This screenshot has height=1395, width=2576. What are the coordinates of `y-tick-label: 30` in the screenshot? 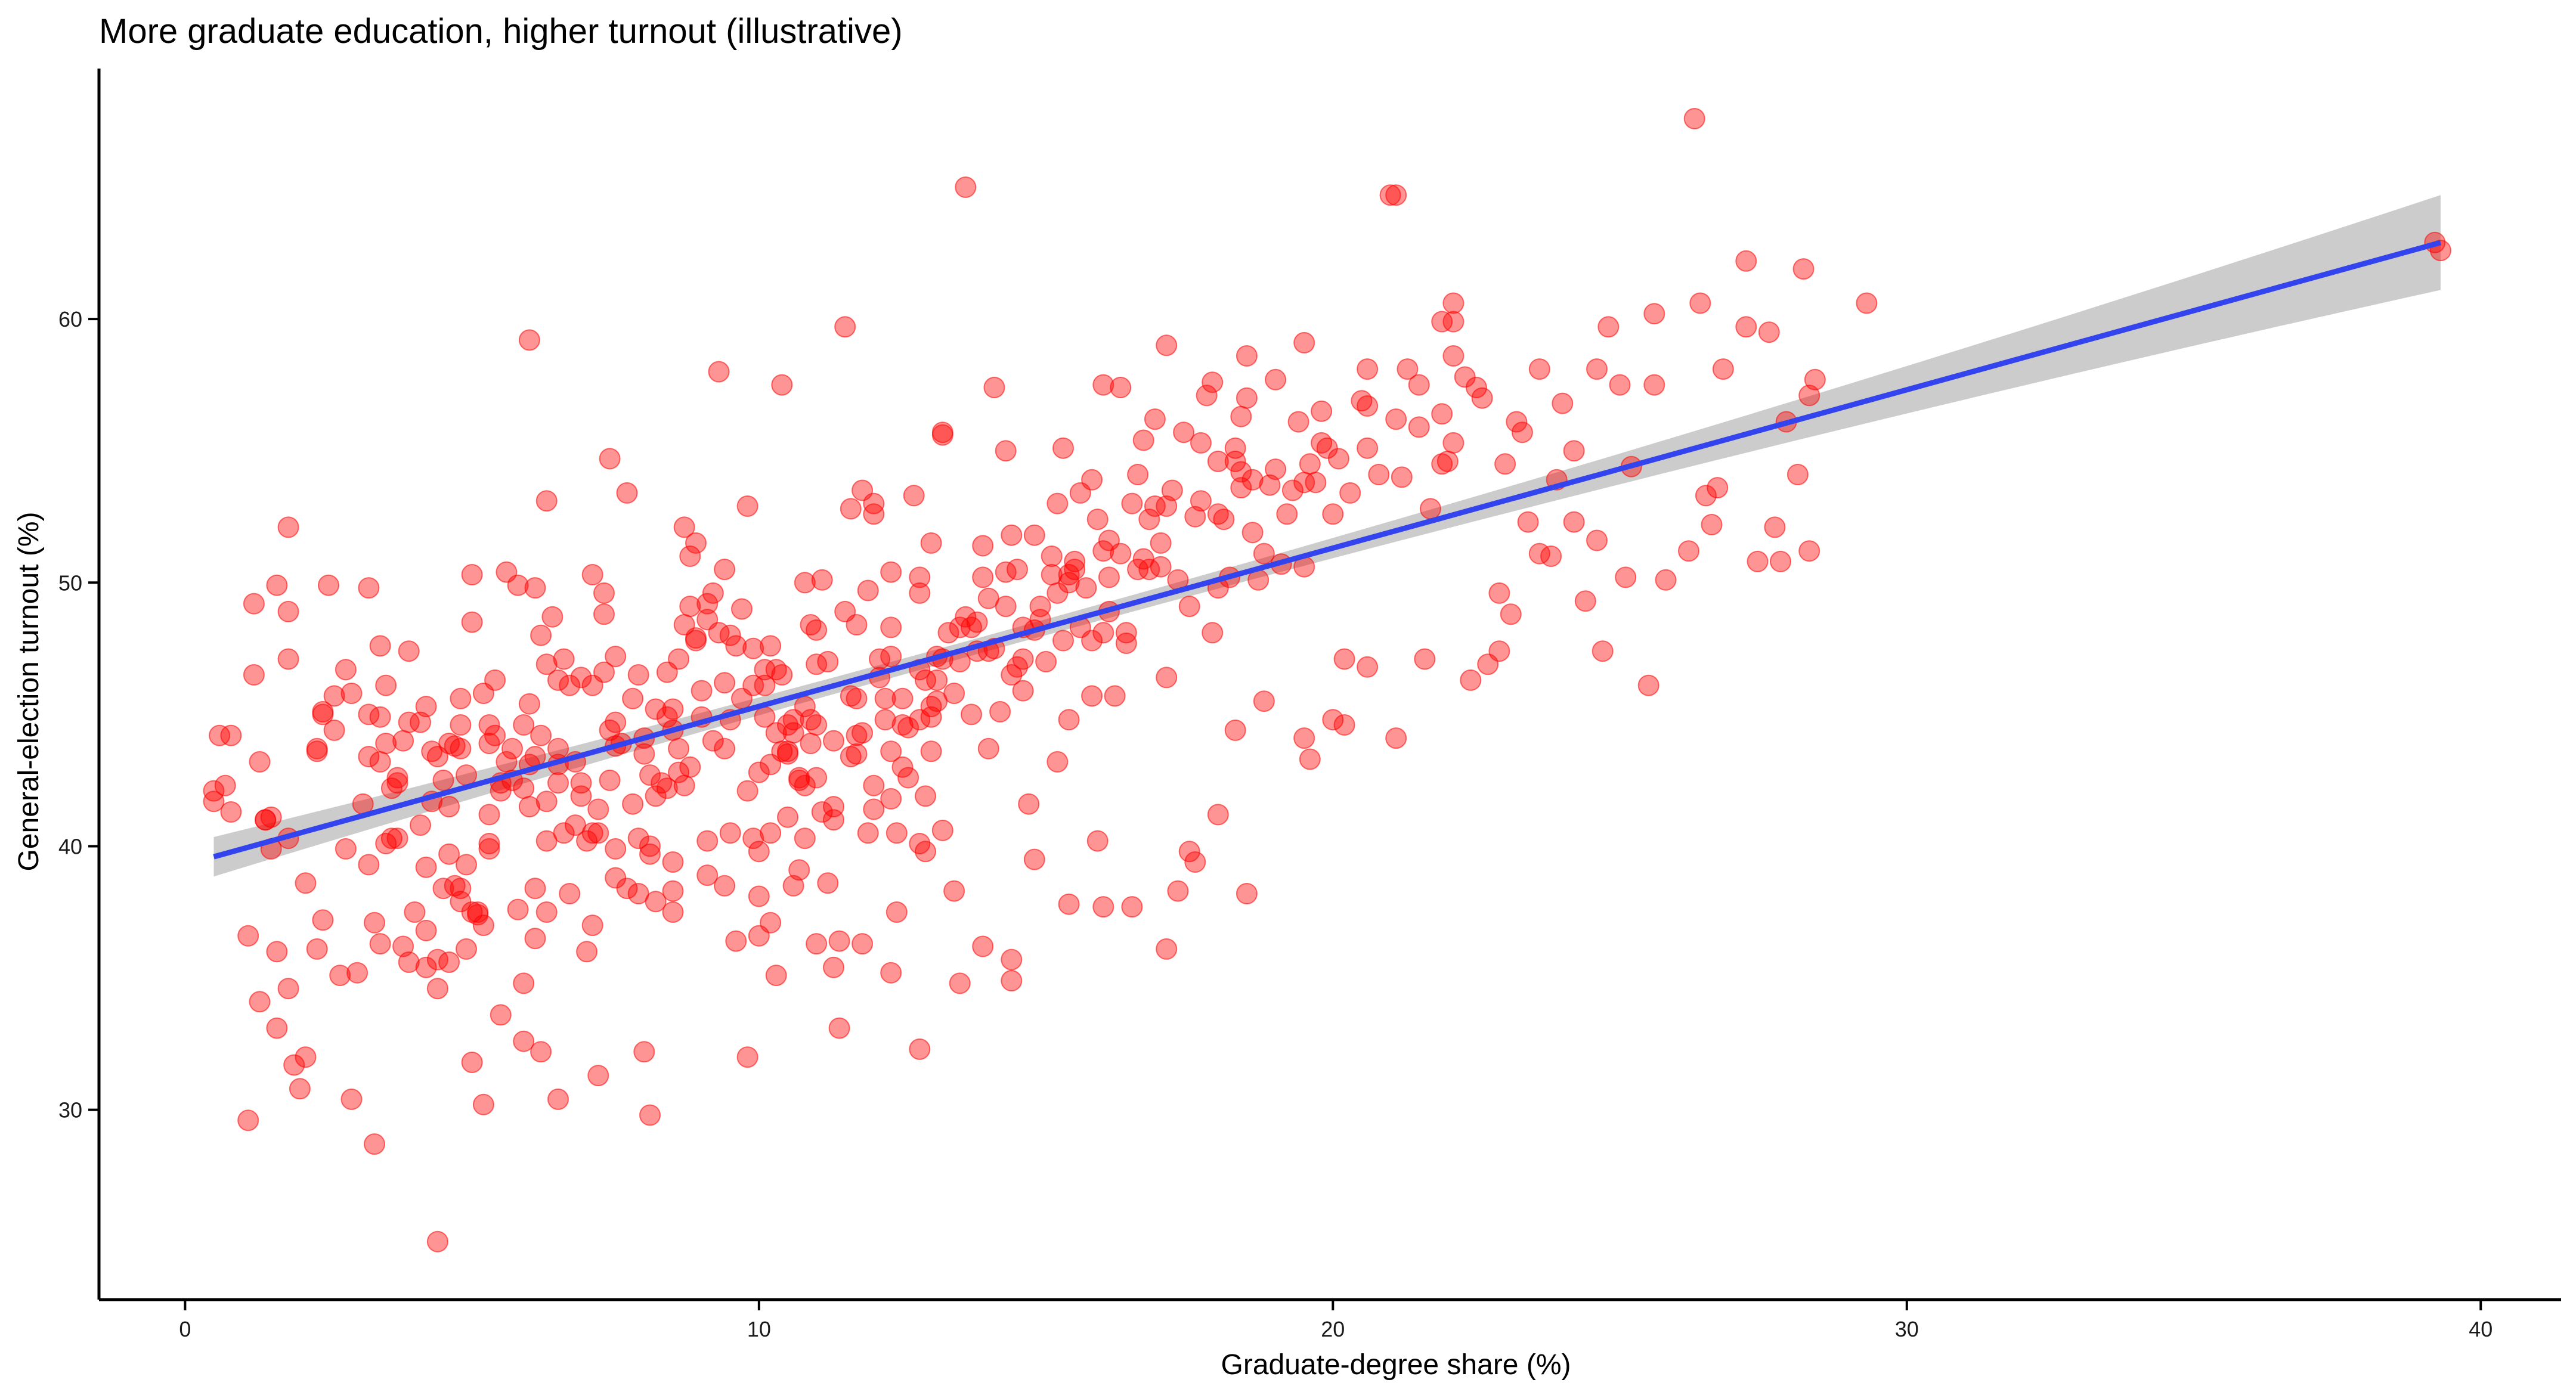 It's located at (70, 1110).